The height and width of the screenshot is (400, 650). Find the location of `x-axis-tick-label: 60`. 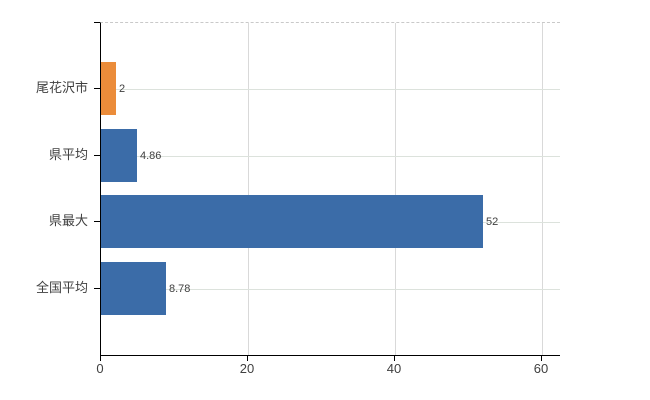

x-axis-tick-label: 60 is located at coordinates (541, 368).